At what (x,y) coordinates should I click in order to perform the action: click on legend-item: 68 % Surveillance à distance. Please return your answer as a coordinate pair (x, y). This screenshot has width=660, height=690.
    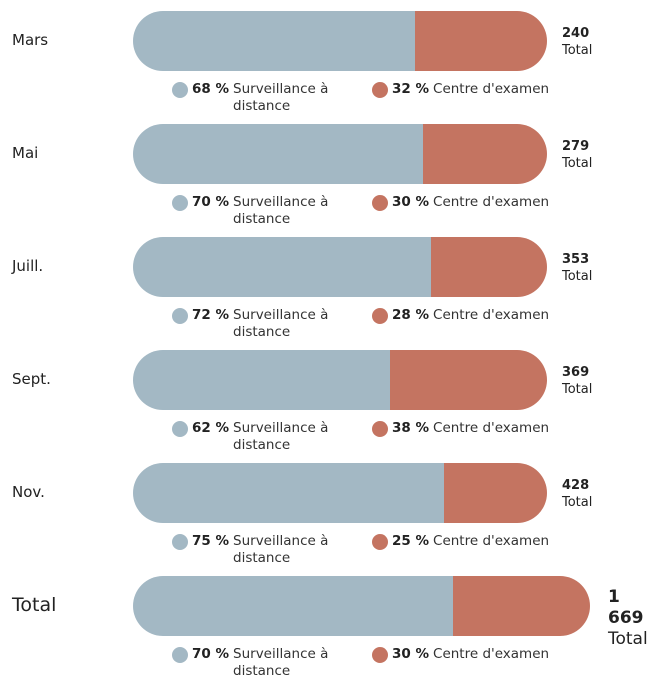
    Looking at the image, I should click on (254, 98).